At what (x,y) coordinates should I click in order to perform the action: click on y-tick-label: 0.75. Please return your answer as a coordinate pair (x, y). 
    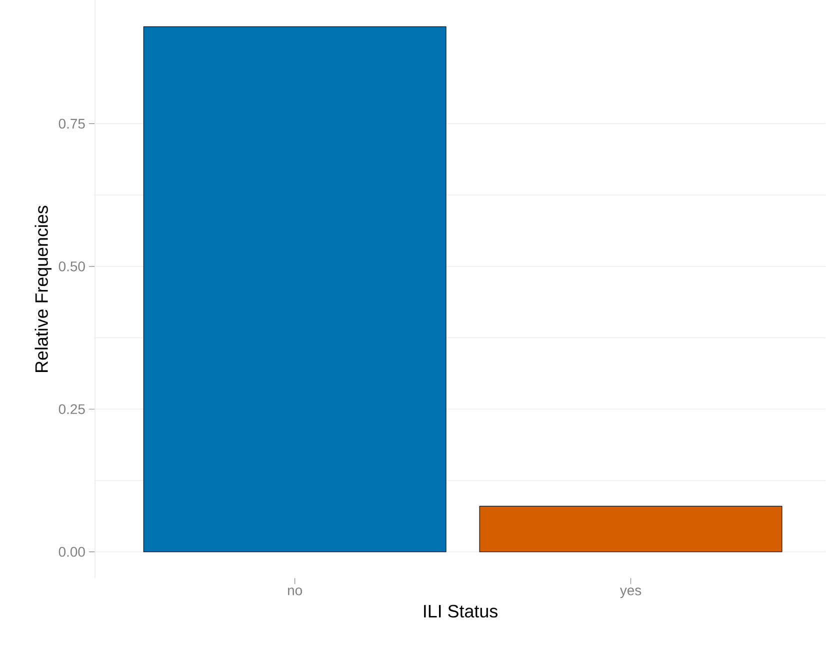
    Looking at the image, I should click on (71, 123).